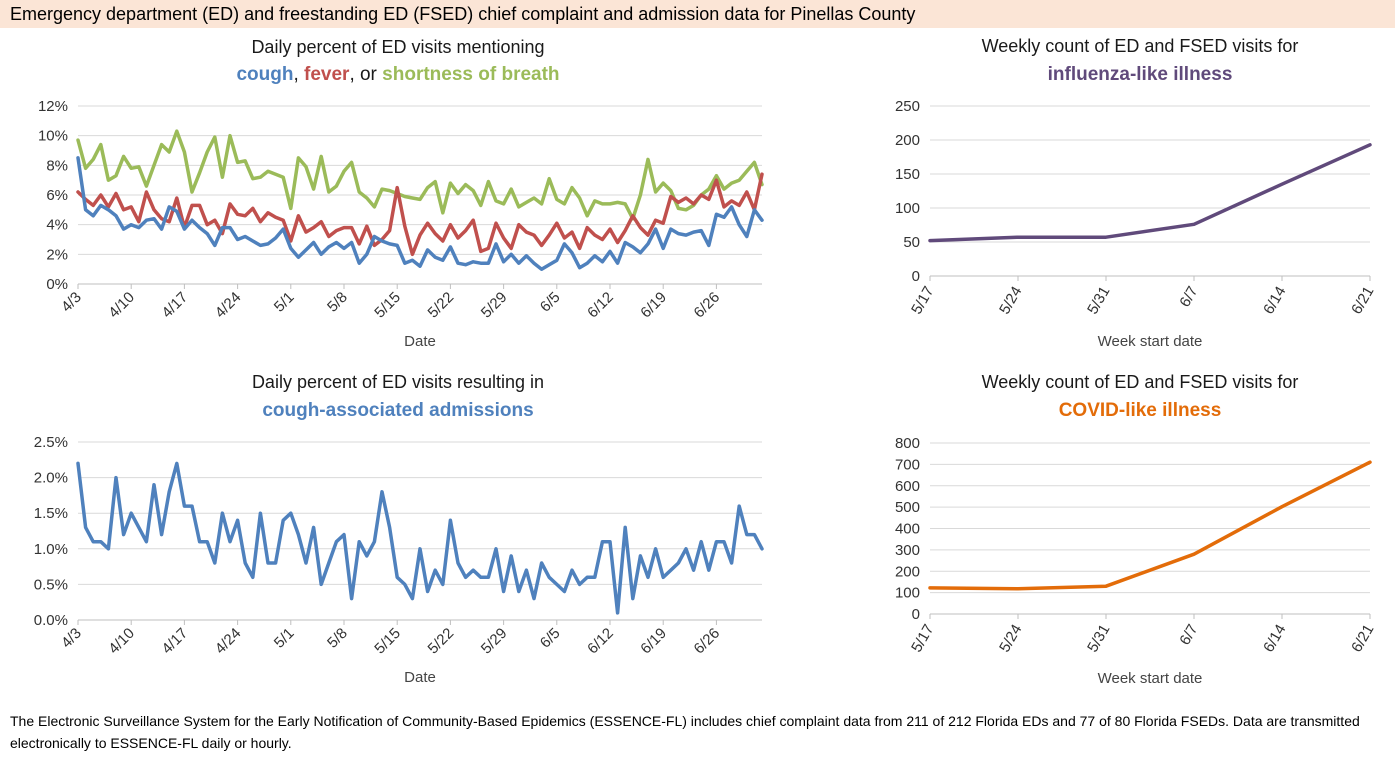 The height and width of the screenshot is (759, 1395). I want to click on chart-symptoms-xtick-label: 6/5, so click(550, 302).